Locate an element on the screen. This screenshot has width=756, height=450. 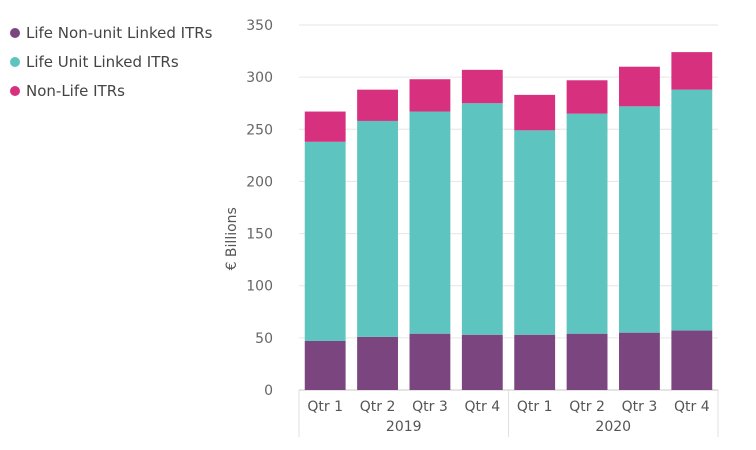
y-tick-label: 300 is located at coordinates (259, 78).